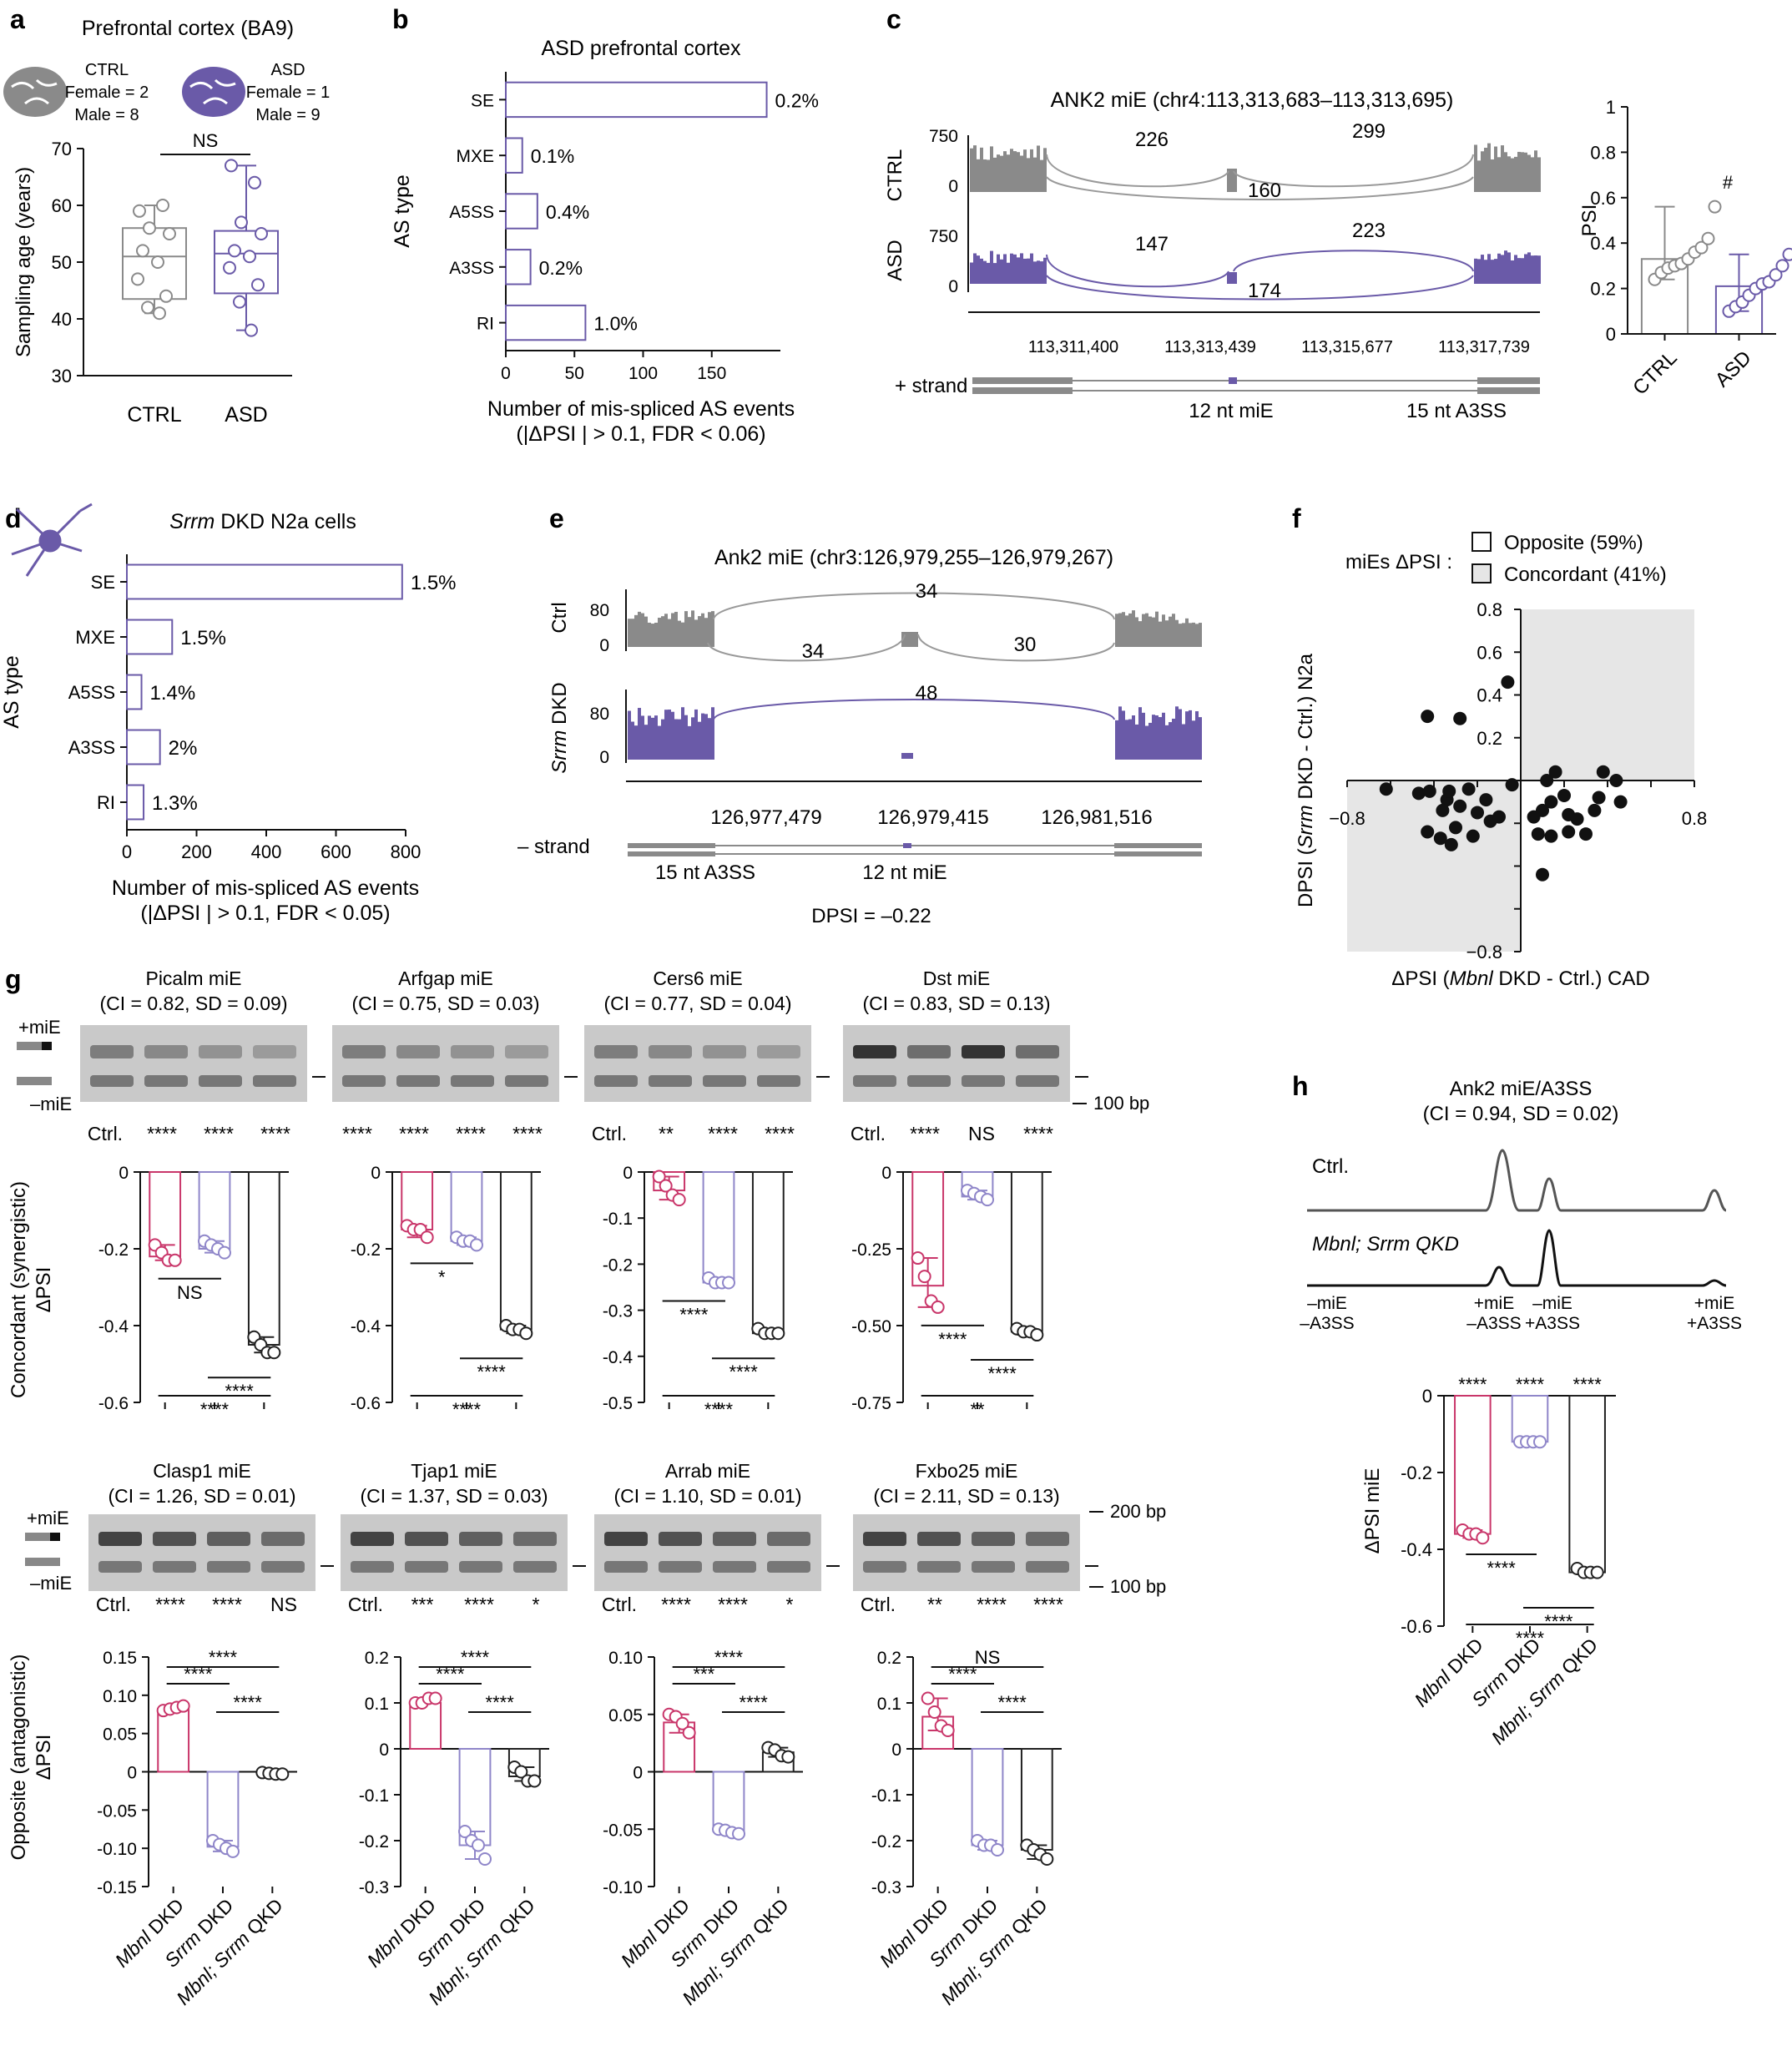 The width and height of the screenshot is (1792, 2046). Describe the element at coordinates (1347, 347) in the screenshot. I see `coordinate-label: 113,315,677` at that location.